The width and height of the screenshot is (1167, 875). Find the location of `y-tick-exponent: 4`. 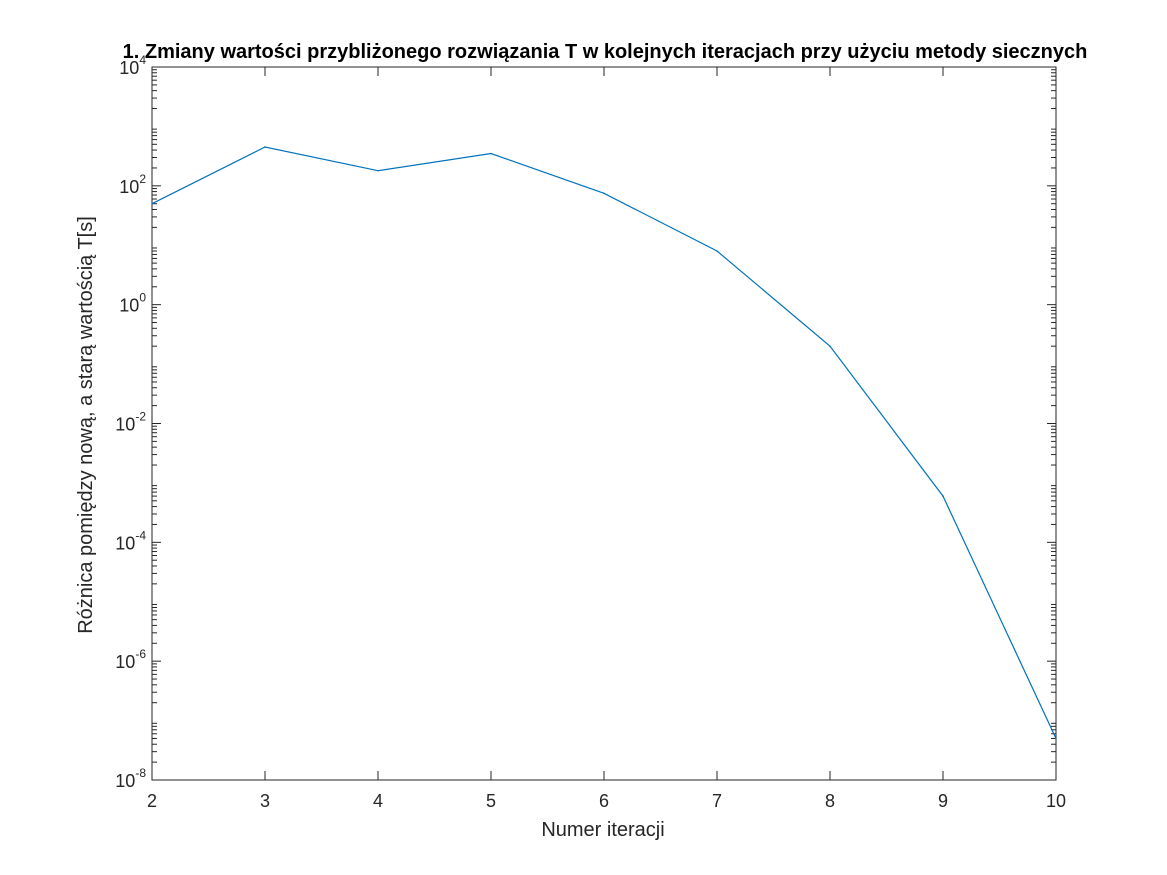

y-tick-exponent: 4 is located at coordinates (142, 60).